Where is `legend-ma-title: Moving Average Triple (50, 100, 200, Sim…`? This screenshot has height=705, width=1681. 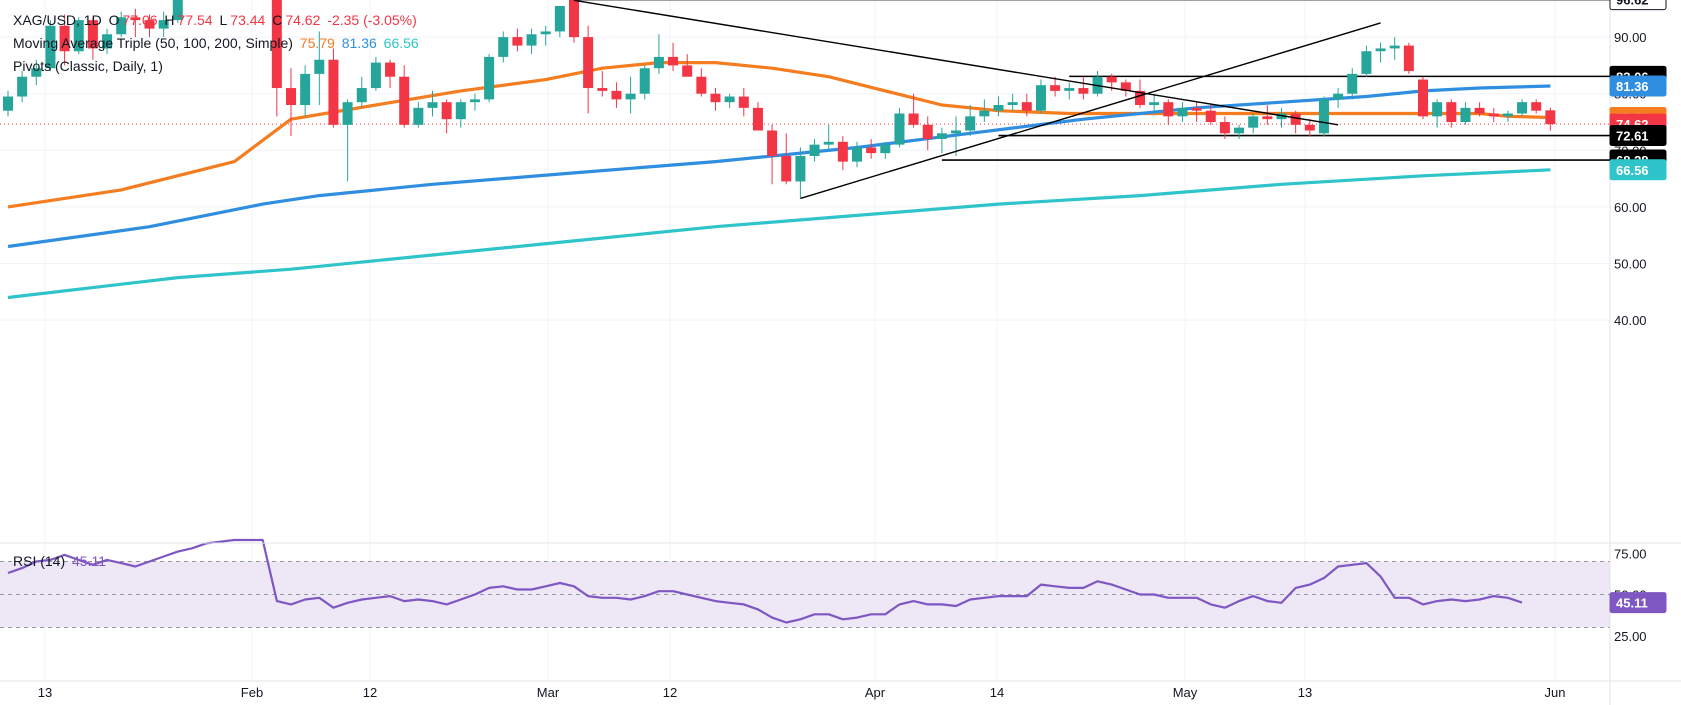 legend-ma-title: Moving Average Triple (50, 100, 200, Sim… is located at coordinates (153, 43).